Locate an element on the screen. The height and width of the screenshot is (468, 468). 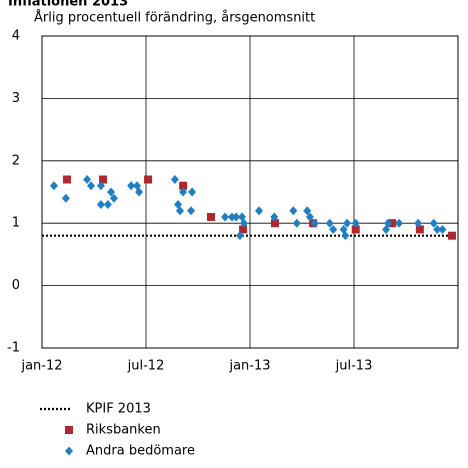
y-tick-label: 3 is located at coordinates (16, 98).